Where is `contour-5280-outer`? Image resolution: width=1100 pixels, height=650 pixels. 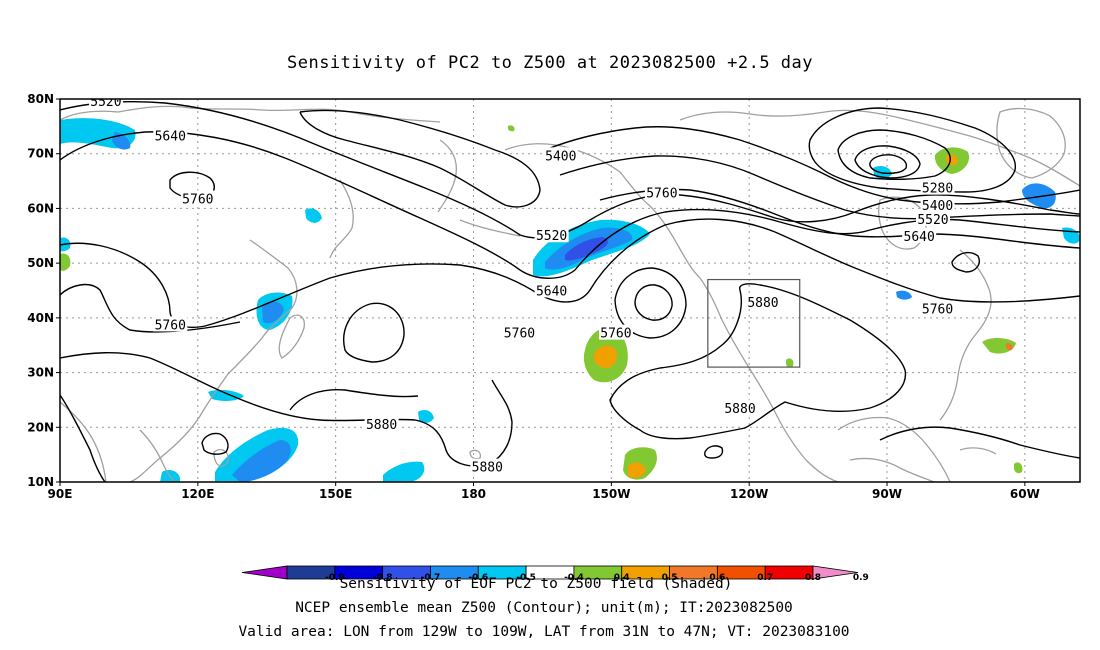 contour-5280-outer is located at coordinates (912, 150).